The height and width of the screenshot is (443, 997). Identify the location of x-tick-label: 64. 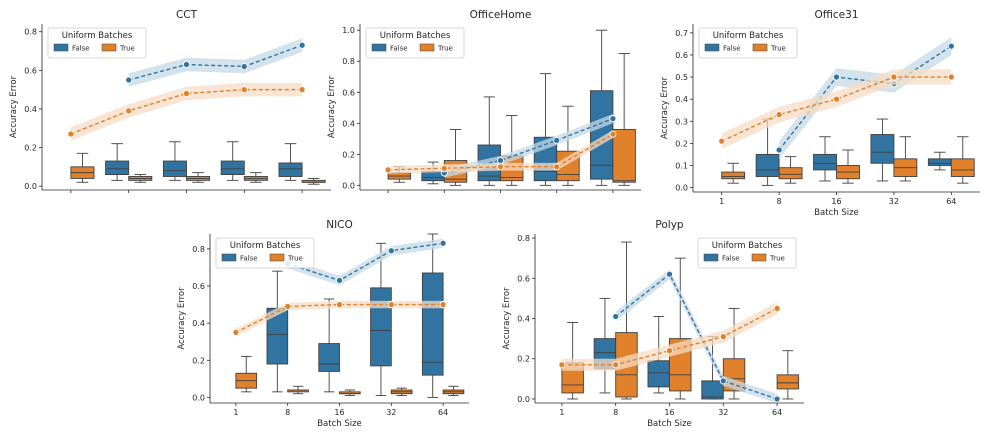
(443, 412).